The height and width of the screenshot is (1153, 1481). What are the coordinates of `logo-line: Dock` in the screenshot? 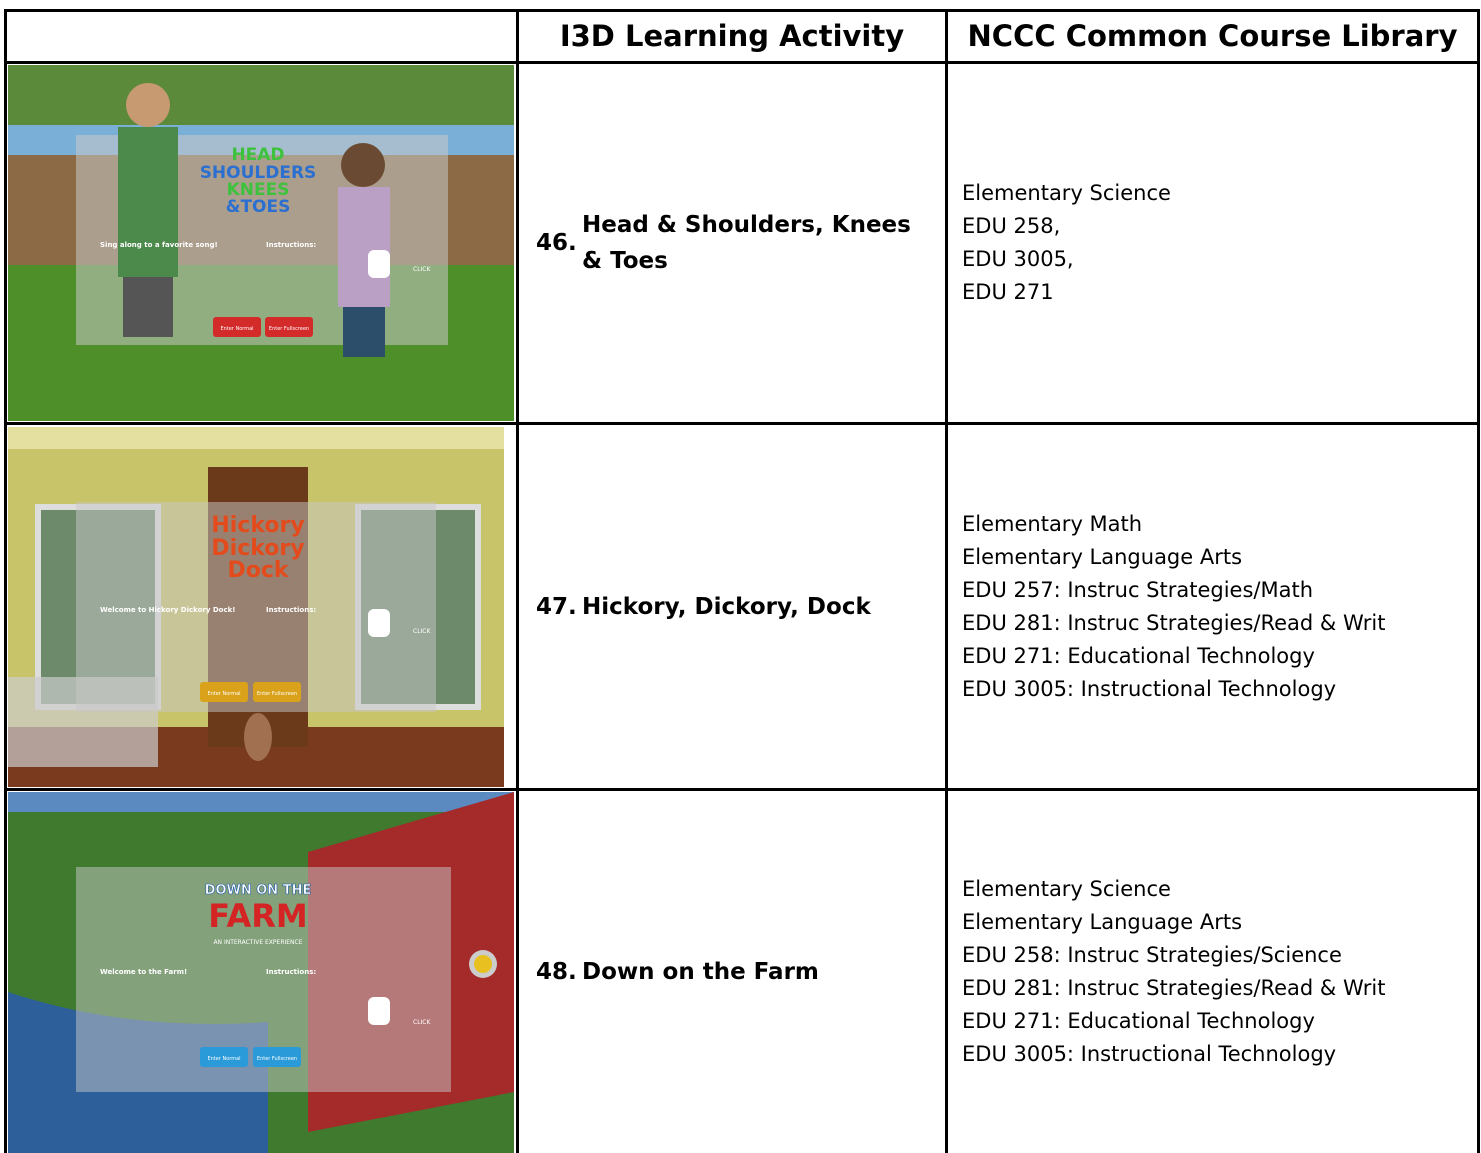 It's located at (258, 570).